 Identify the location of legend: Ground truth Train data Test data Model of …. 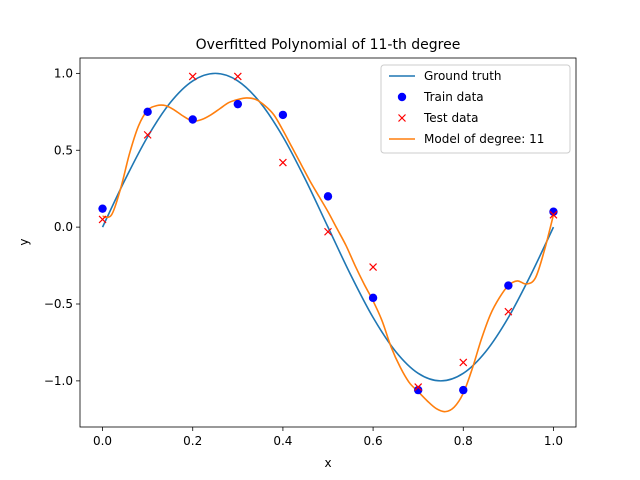
(475, 109).